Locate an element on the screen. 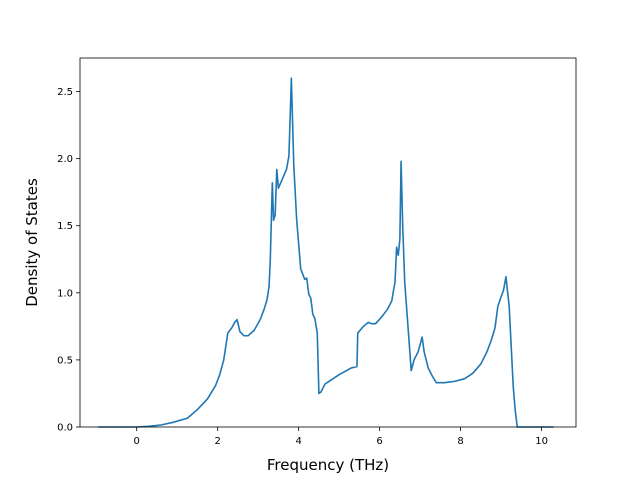 This screenshot has height=480, width=640. y-tick-label: 2.5 is located at coordinates (65, 92).